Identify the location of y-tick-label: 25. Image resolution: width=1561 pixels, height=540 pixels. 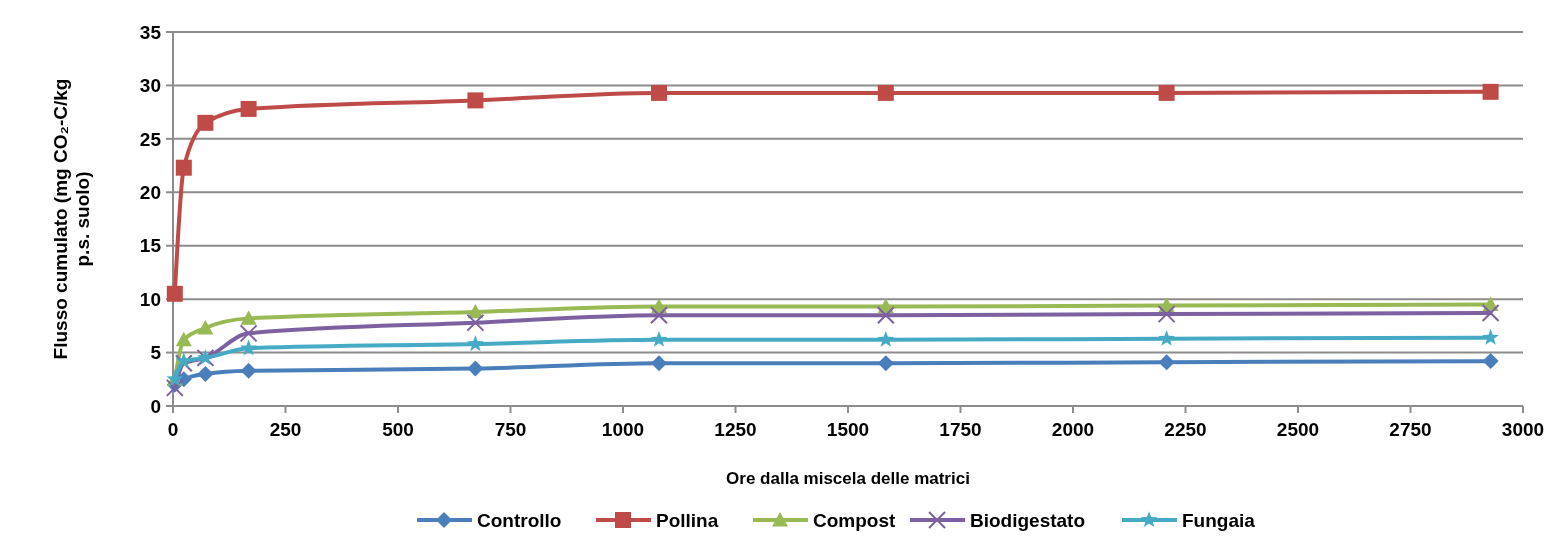
(150, 139).